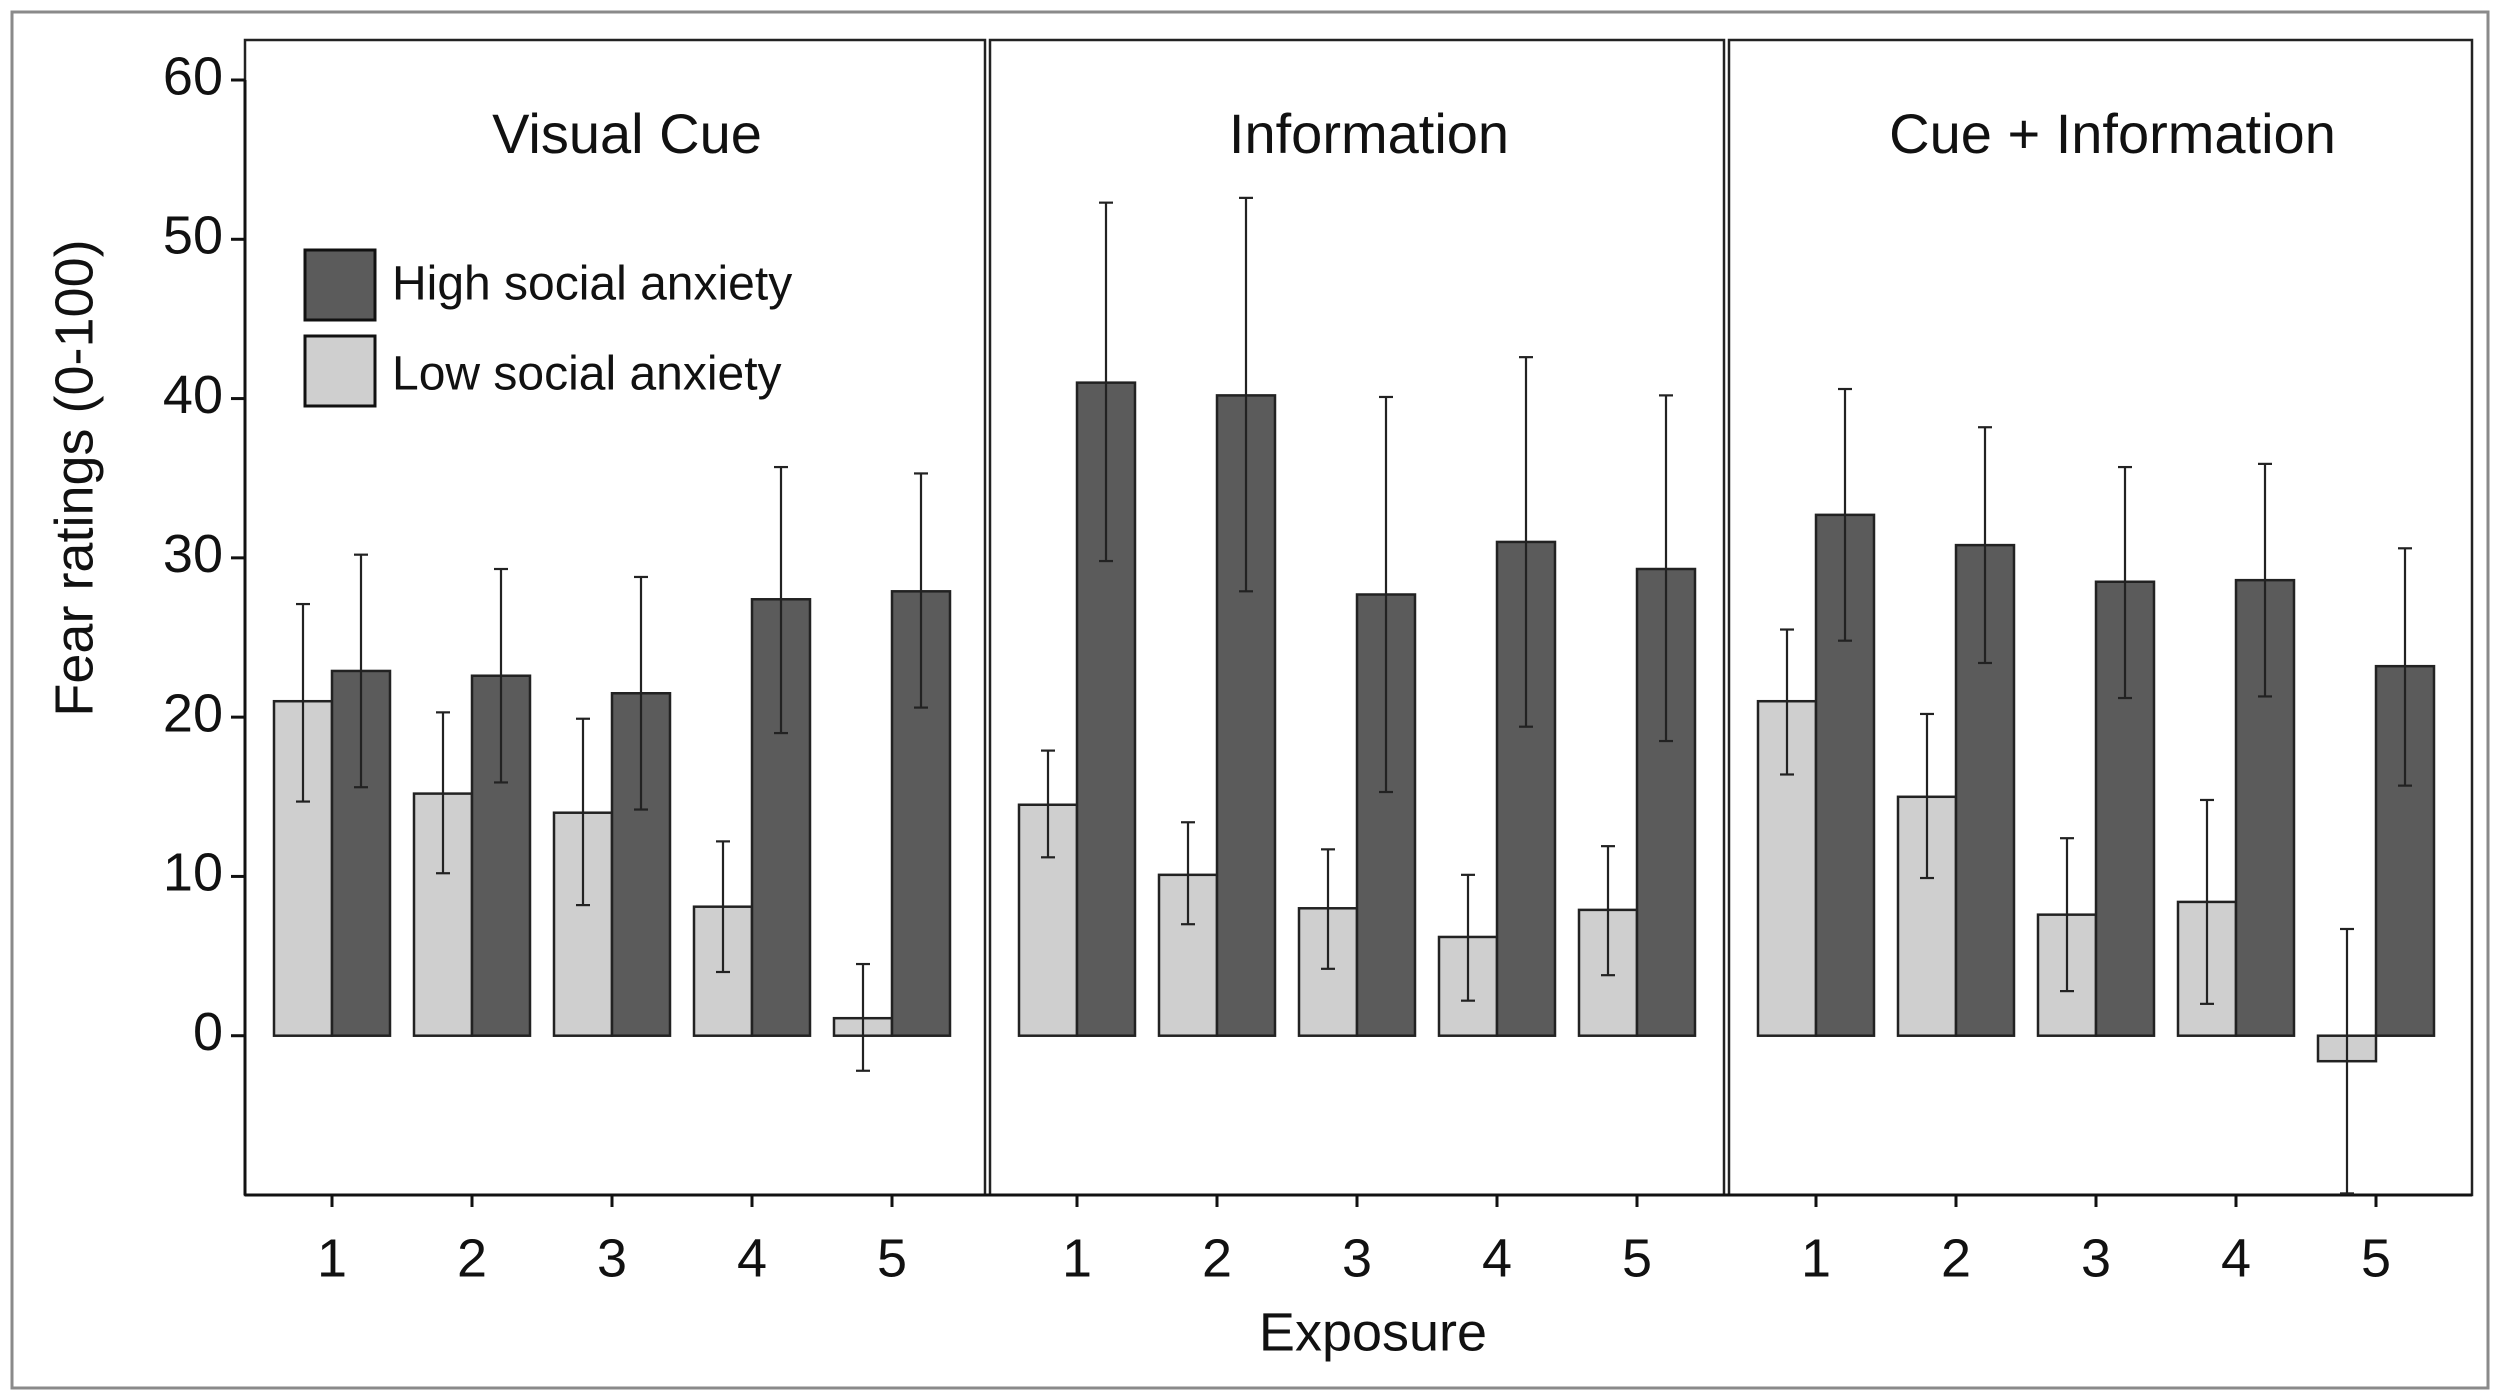 This screenshot has height=1400, width=2500. What do you see at coordinates (74, 477) in the screenshot?
I see `y-axis-label: Fear ratings (0-100)` at bounding box center [74, 477].